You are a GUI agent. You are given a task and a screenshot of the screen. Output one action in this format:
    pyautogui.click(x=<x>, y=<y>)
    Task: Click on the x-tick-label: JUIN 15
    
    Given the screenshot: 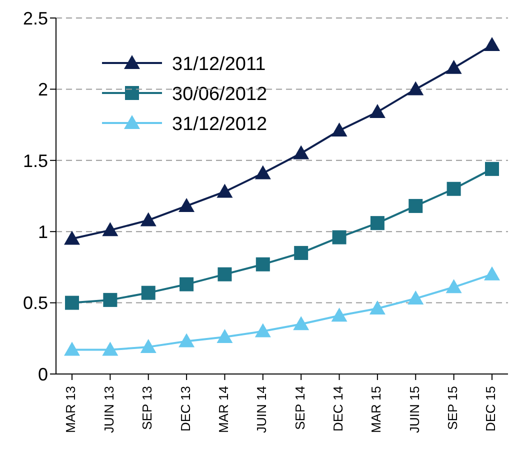 What is the action you would take?
    pyautogui.click(x=414, y=409)
    